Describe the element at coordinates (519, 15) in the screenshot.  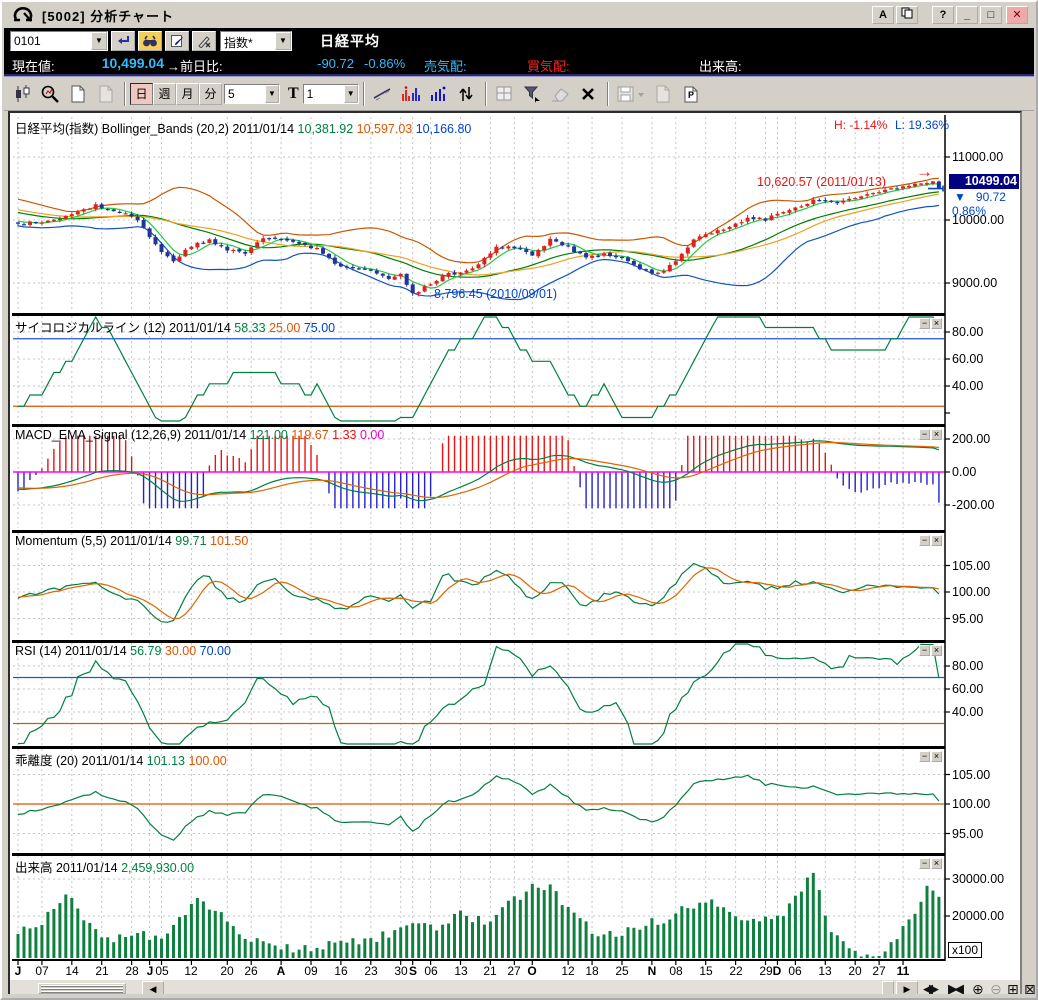
I see `title-bar: [5002] 分析チャート A ? _ □ ✕` at that location.